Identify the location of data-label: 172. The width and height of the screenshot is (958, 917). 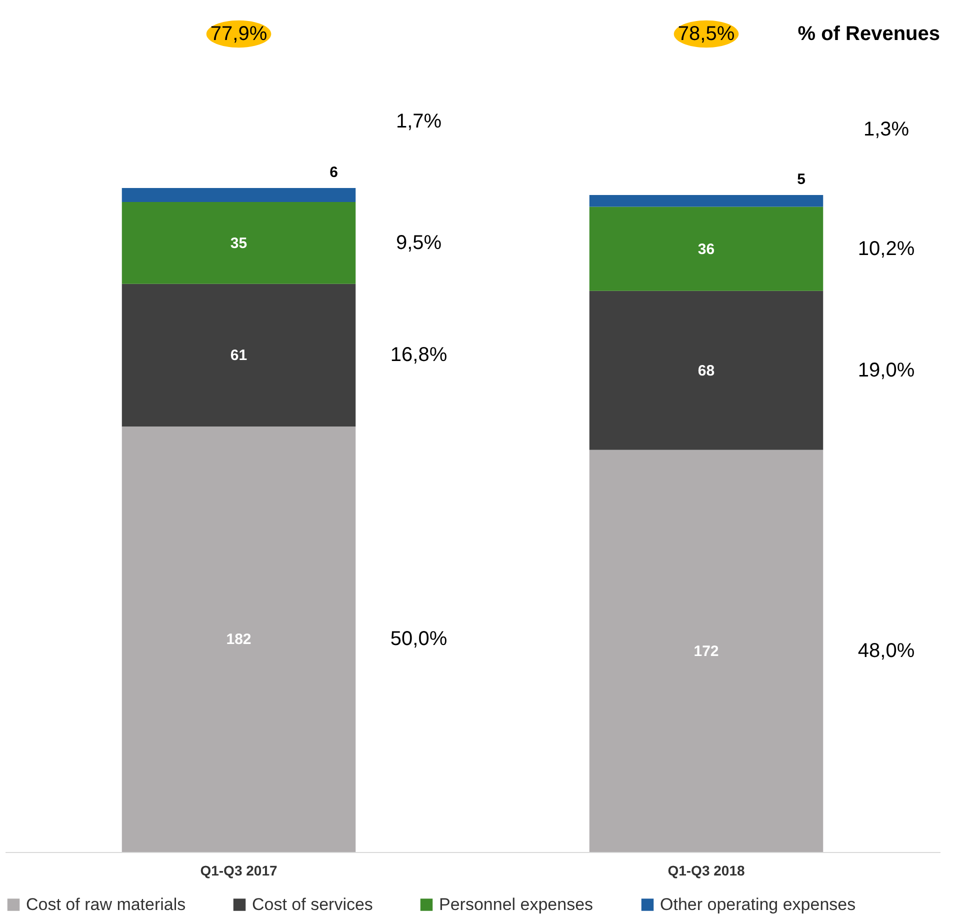
(706, 651).